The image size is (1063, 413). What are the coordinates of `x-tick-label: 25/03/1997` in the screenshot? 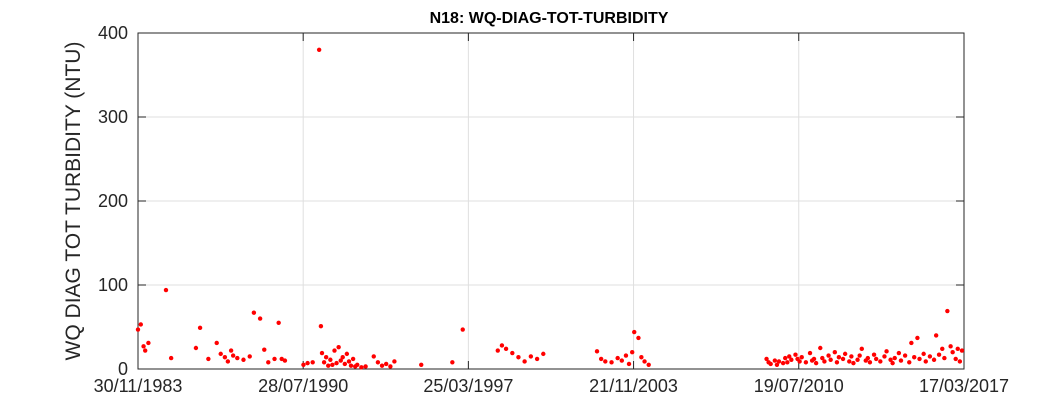 It's located at (468, 386).